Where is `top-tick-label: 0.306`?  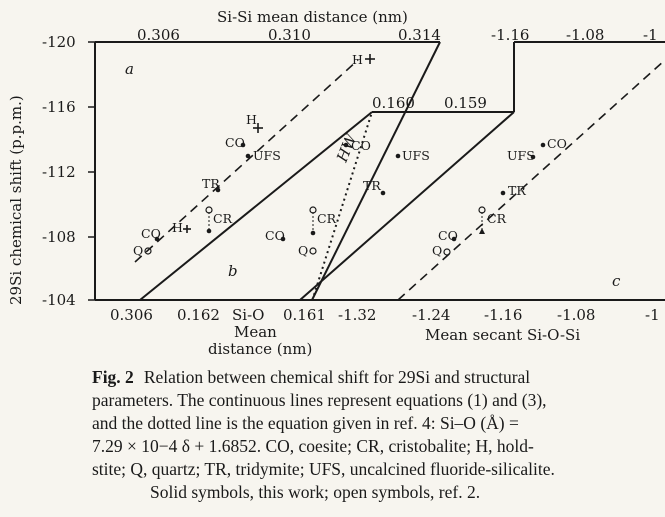
top-tick-label: 0.306 is located at coordinates (158, 35).